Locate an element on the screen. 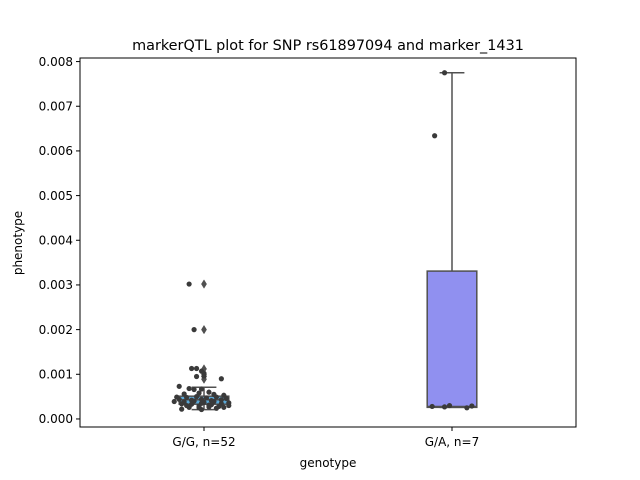  y-tick-label: 0.001 is located at coordinates (56, 374).